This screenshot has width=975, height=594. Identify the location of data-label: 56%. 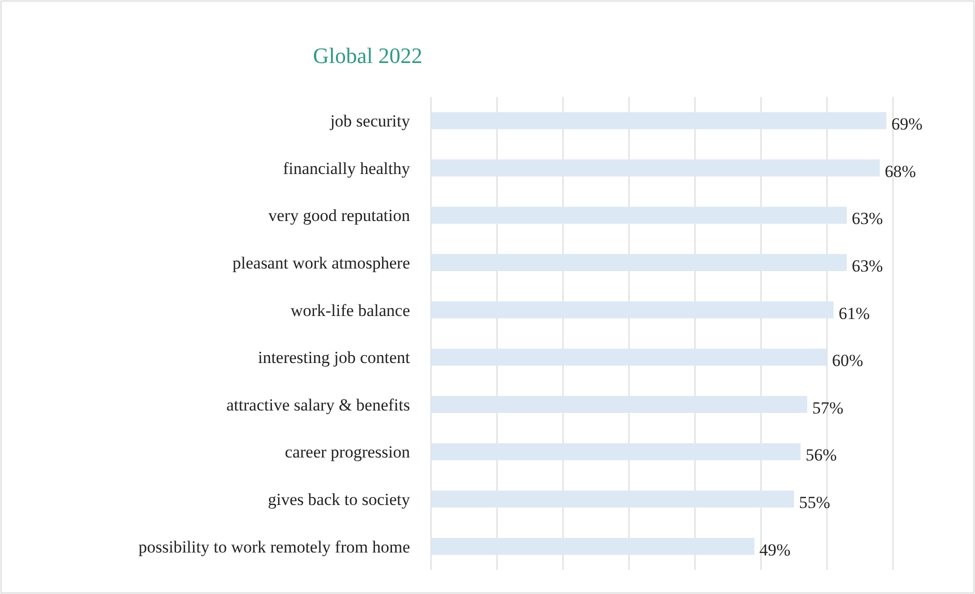
(821, 455).